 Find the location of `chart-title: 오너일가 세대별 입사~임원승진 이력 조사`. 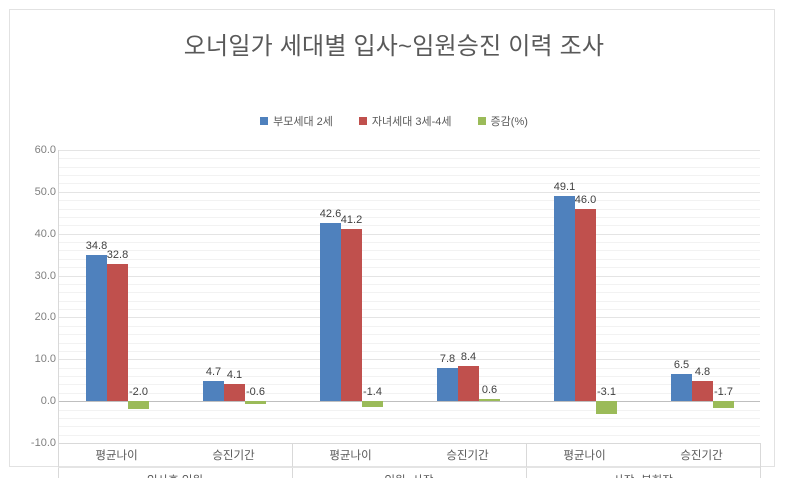

chart-title: 오너일가 세대별 입사~임원승진 이력 조사 is located at coordinates (394, 46).